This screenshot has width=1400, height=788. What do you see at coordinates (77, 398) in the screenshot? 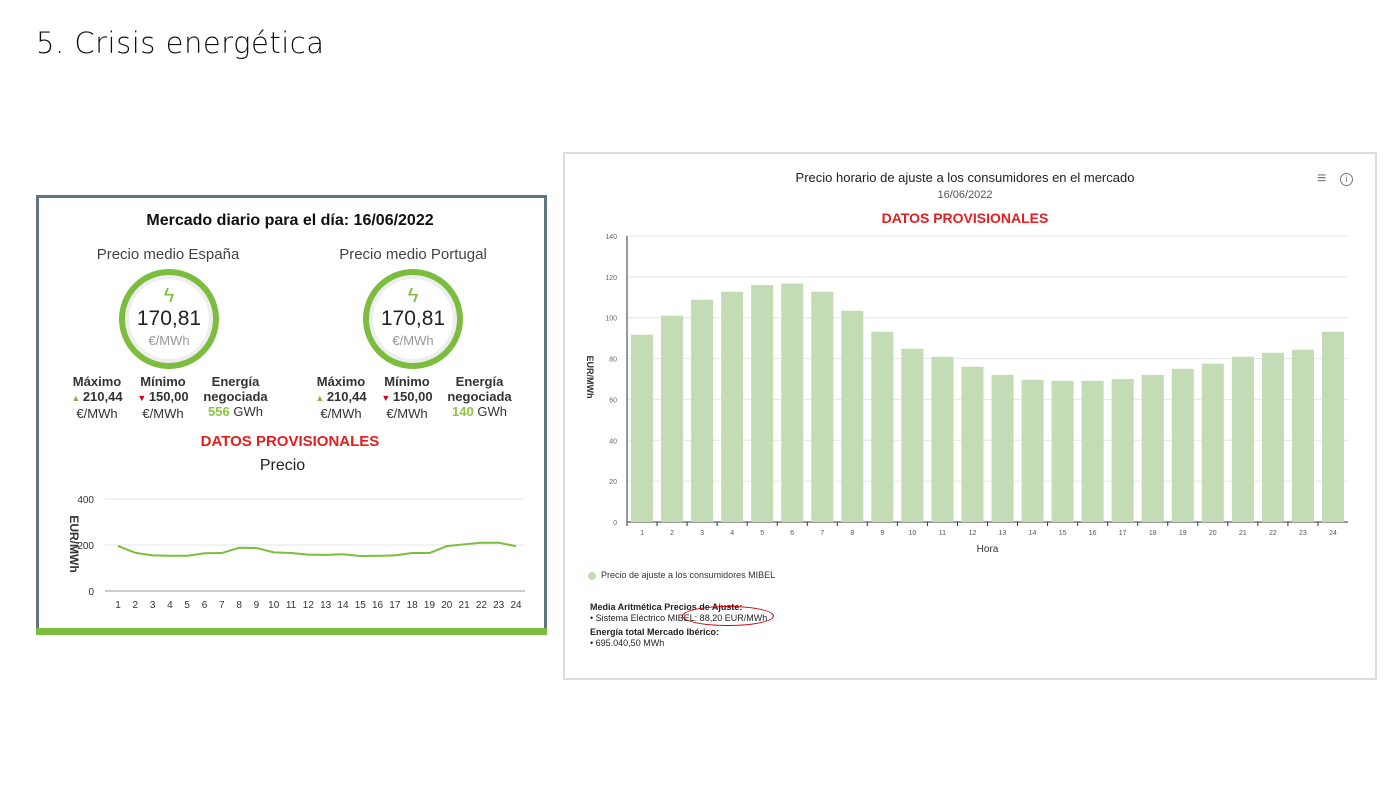
I see `up-arrow-icon: ▲` at bounding box center [77, 398].